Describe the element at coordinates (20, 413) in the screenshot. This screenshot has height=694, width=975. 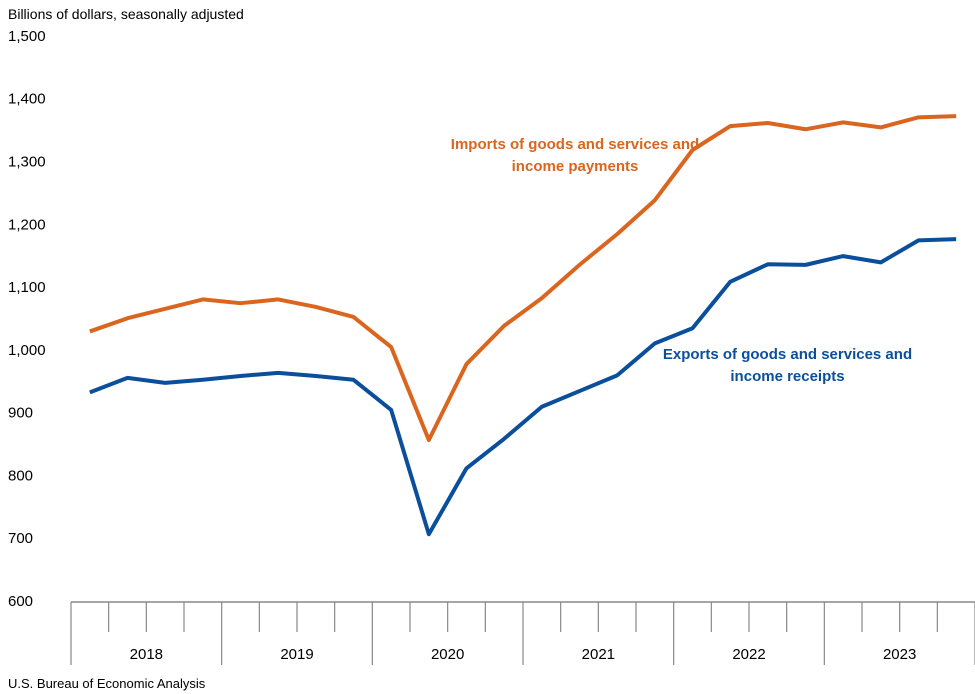
I see `y-tick-label: 900` at that location.